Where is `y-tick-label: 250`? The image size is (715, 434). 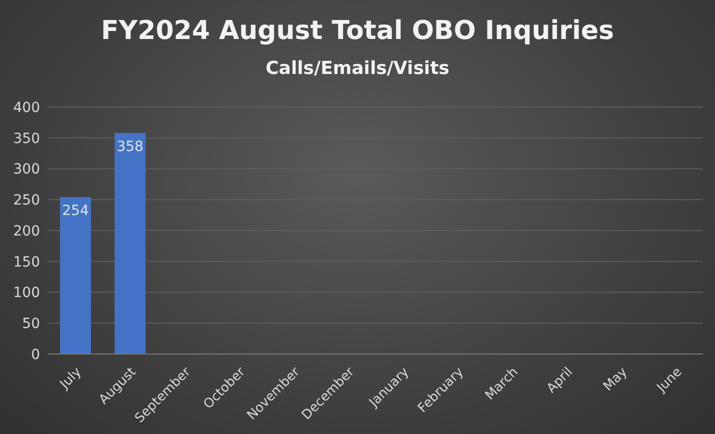 y-tick-label: 250 is located at coordinates (26, 200).